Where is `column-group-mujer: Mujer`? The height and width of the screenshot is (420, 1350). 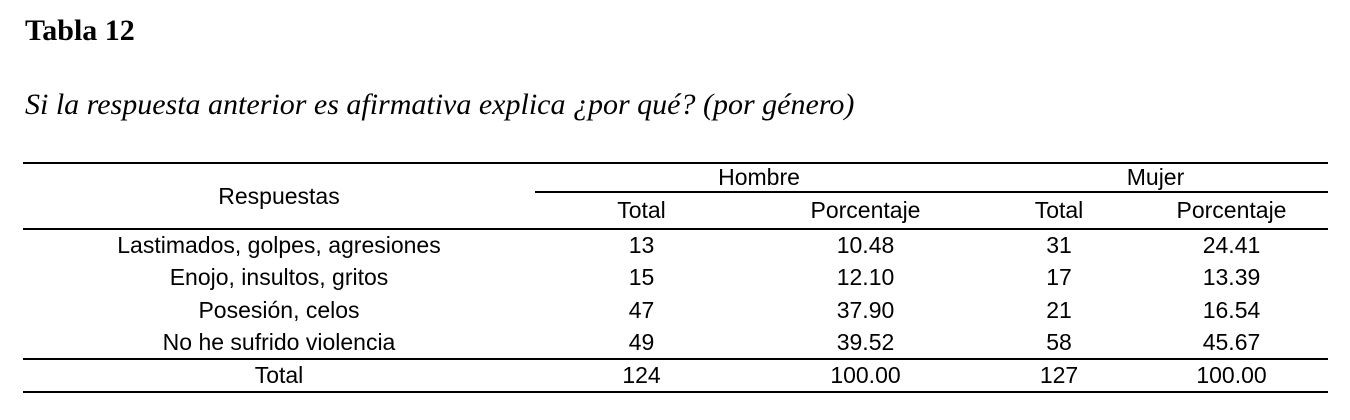
column-group-mujer: Mujer is located at coordinates (1156, 178).